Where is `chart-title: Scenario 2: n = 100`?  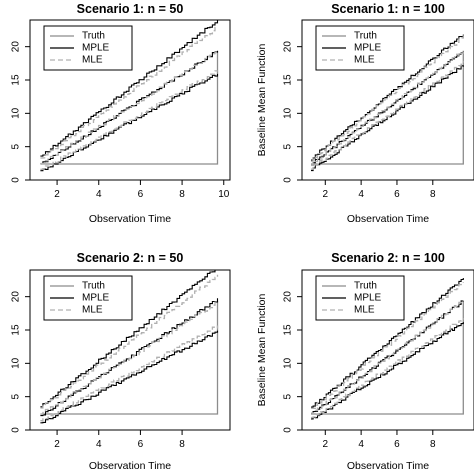
chart-title: Scenario 2: n = 100 is located at coordinates (388, 258).